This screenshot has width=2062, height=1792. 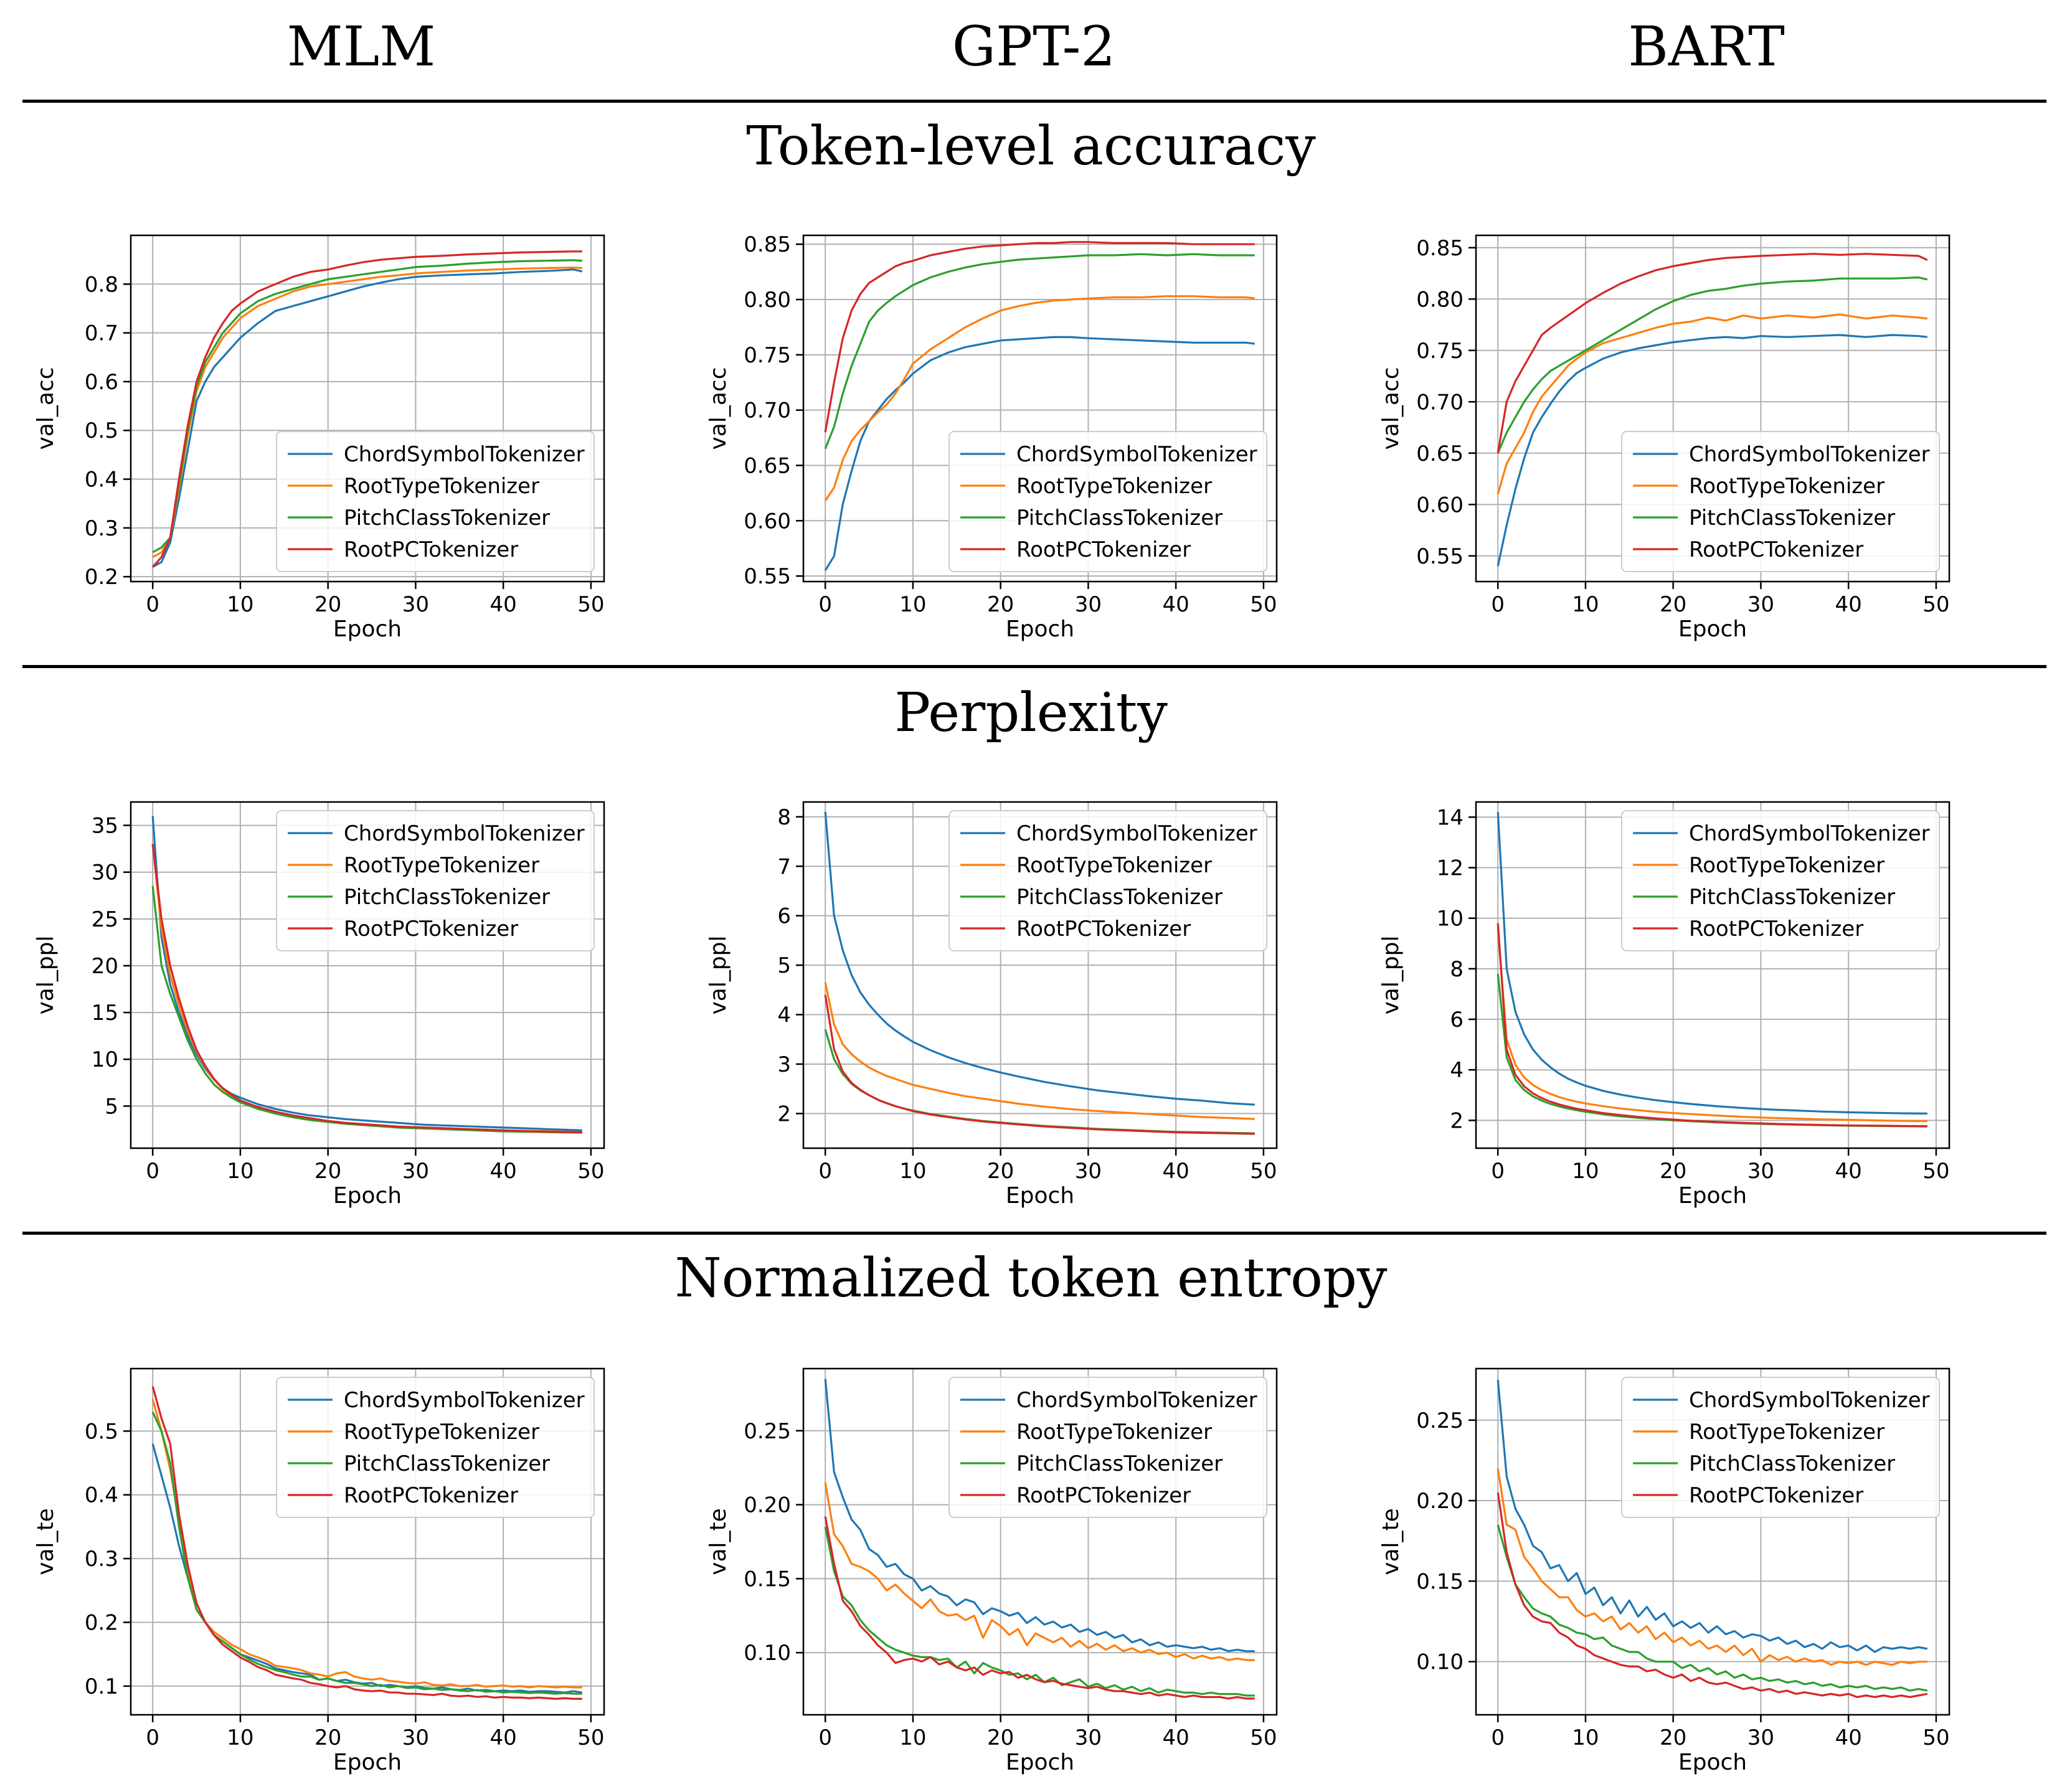 I want to click on y-tick-label: 6, so click(x=784, y=917).